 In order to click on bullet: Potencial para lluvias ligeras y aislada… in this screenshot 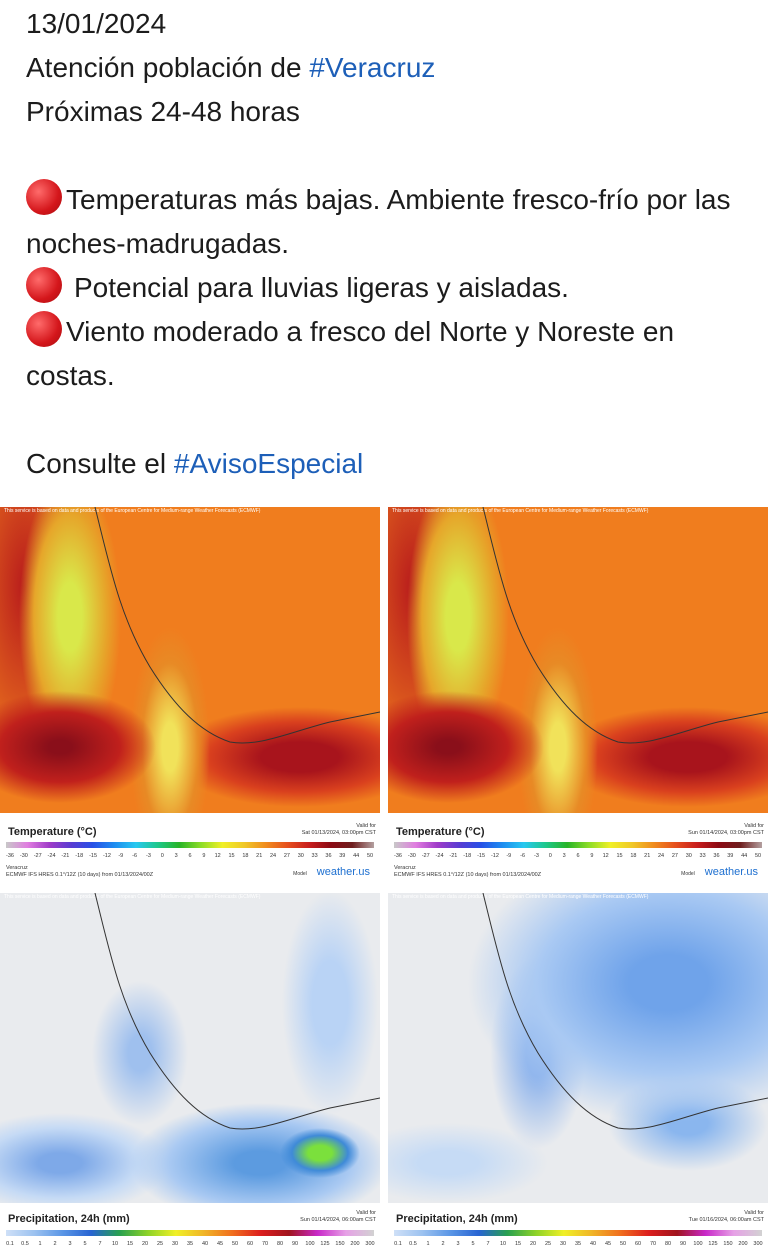, I will do `click(391, 288)`.